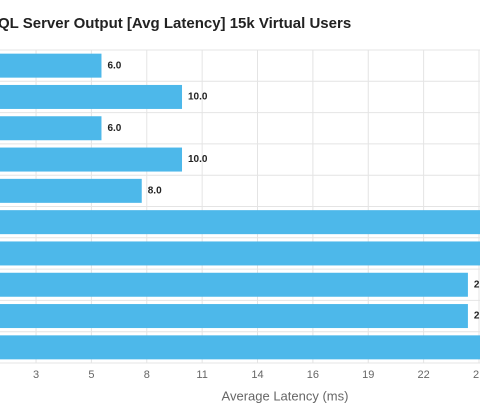 Image resolution: width=480 pixels, height=413 pixels. I want to click on x-tick-label: 8, so click(147, 375).